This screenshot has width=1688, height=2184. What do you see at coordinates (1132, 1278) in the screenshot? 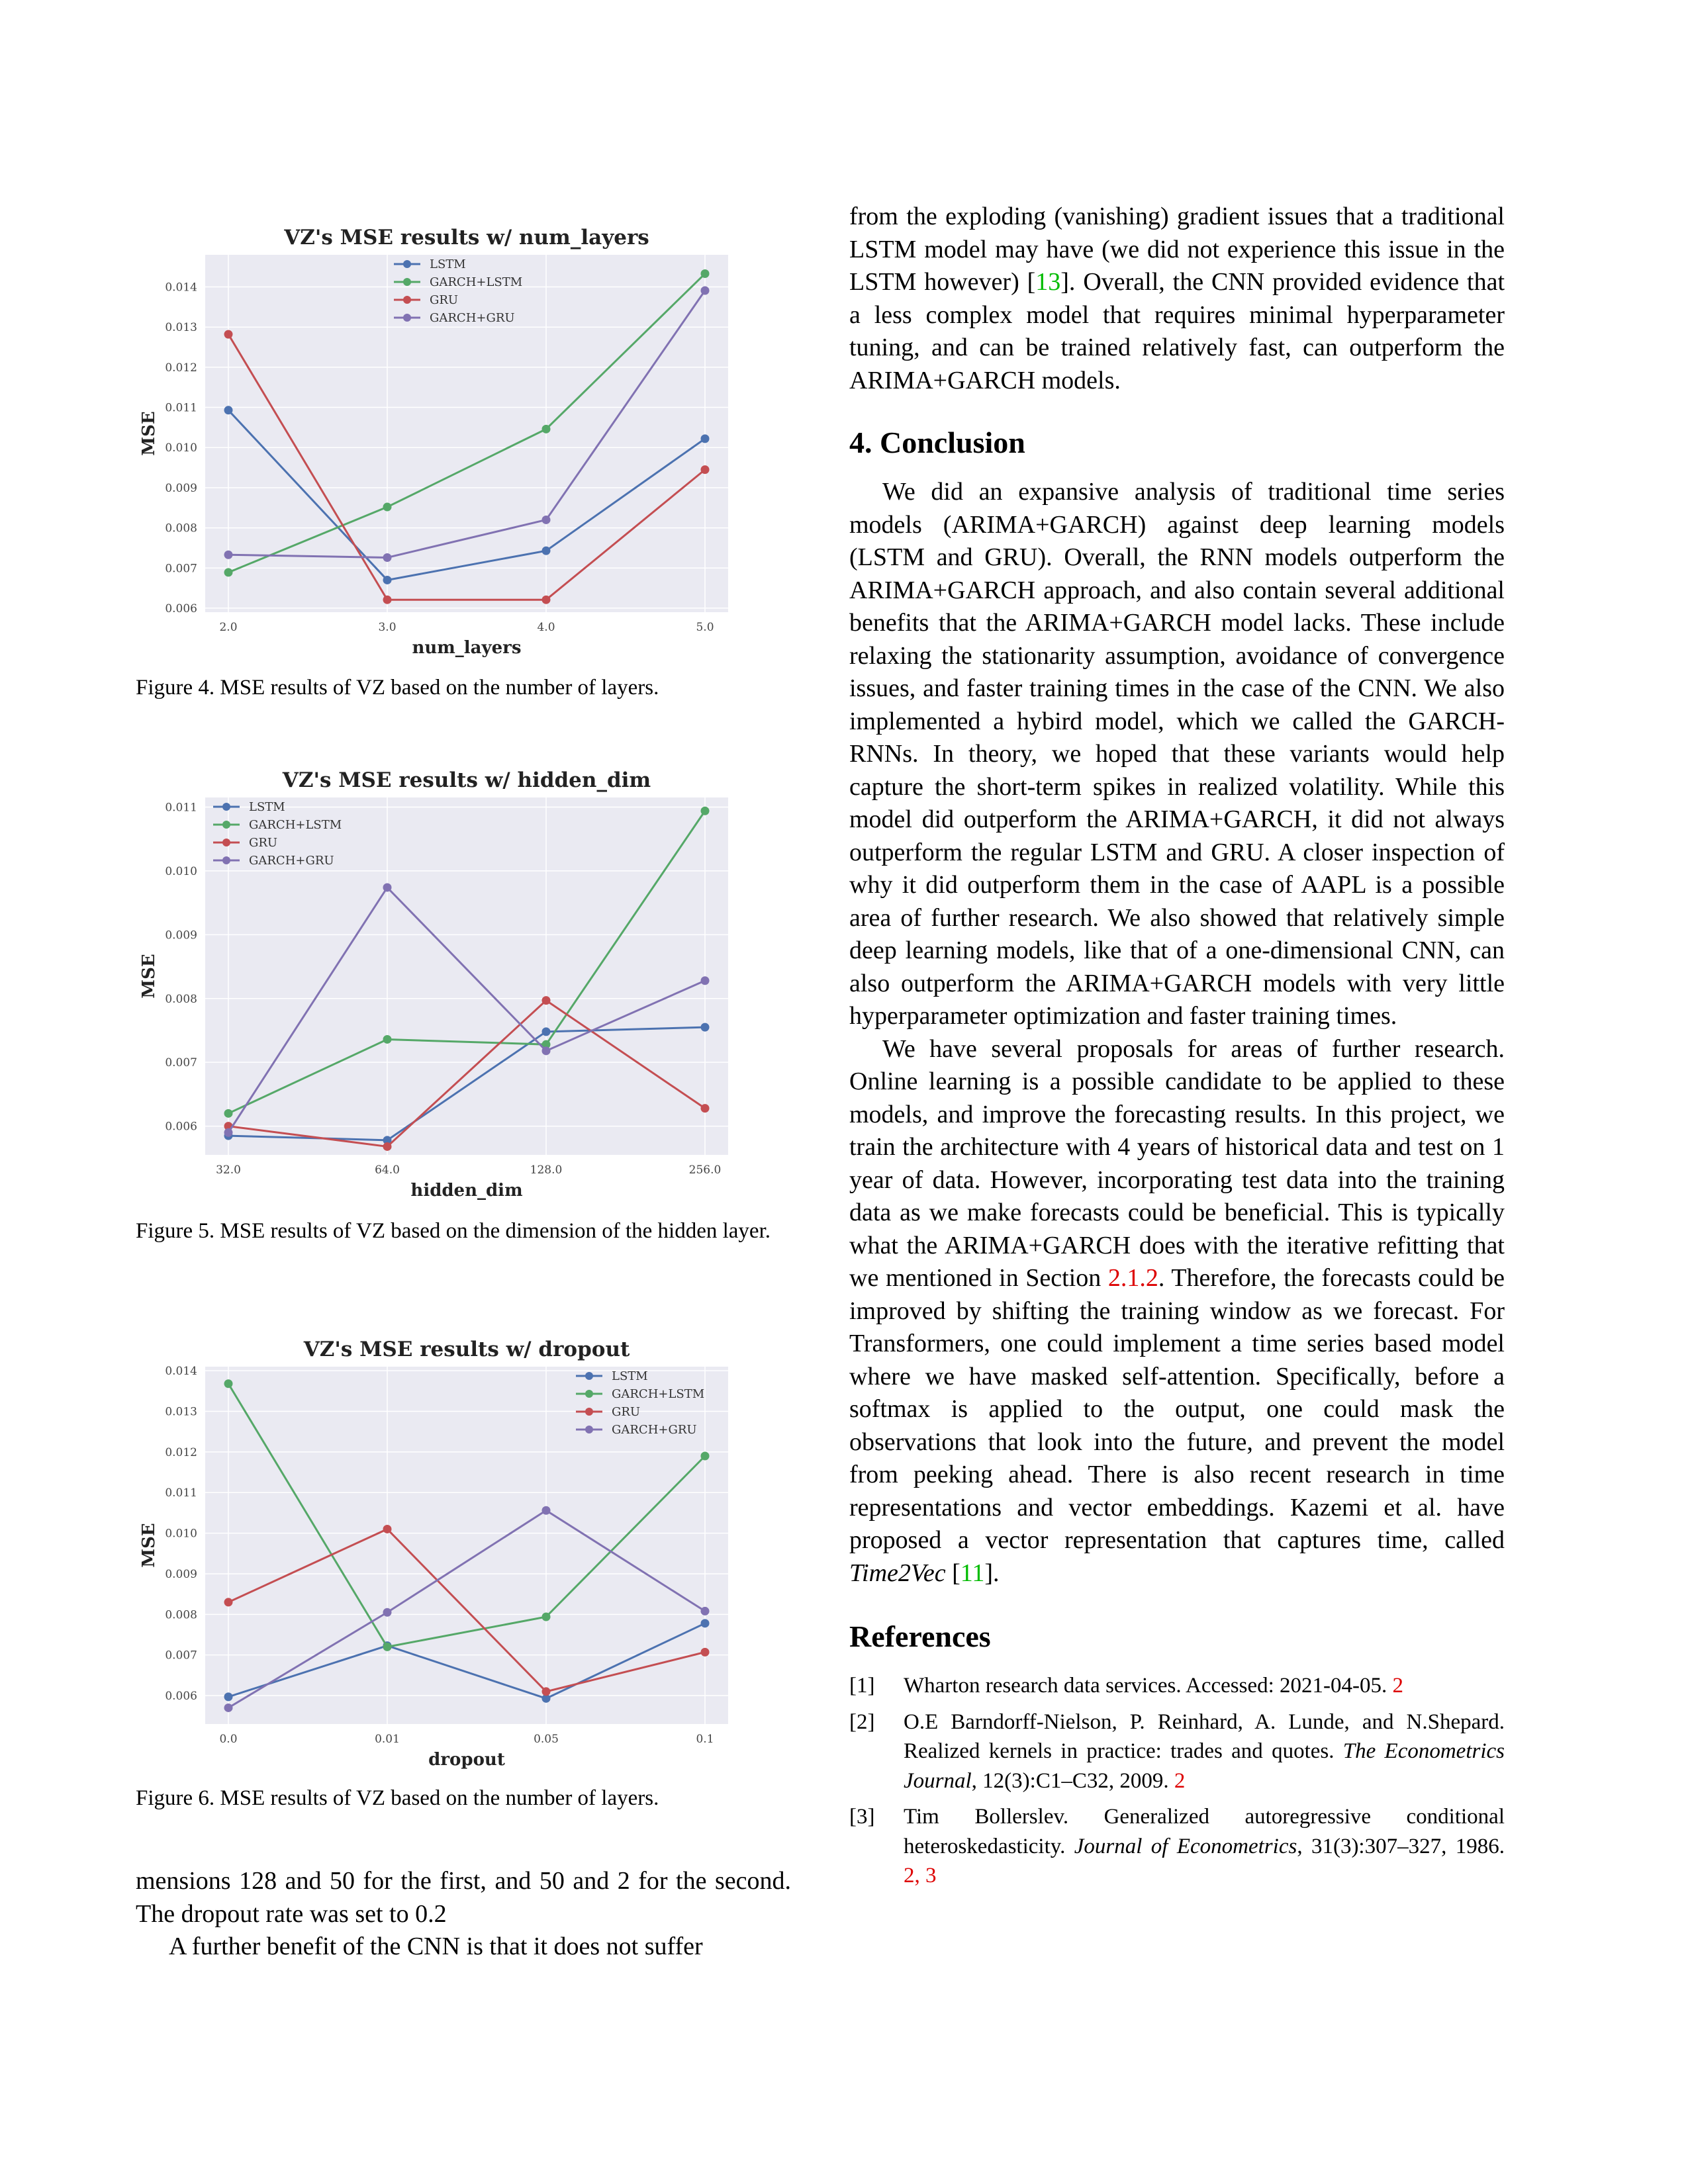
I see `section-link: 2.1.2` at bounding box center [1132, 1278].